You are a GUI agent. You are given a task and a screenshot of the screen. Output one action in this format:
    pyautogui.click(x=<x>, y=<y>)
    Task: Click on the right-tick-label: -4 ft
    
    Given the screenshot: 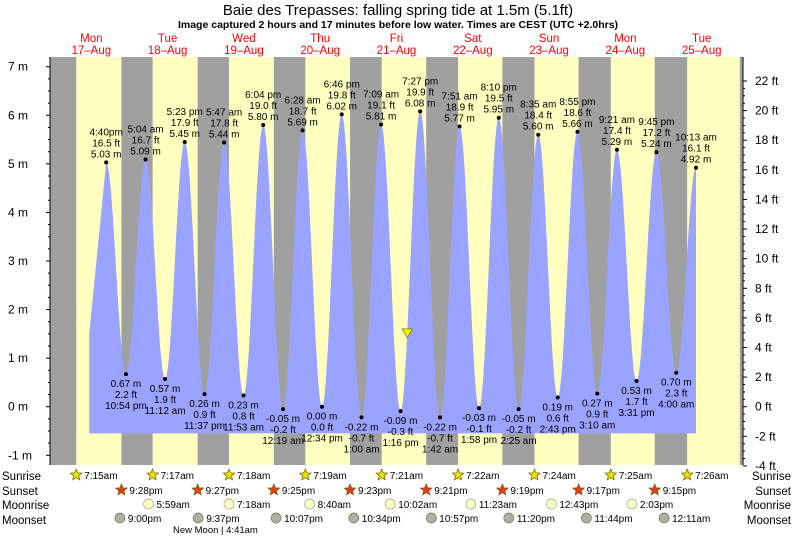 What is the action you would take?
    pyautogui.click(x=765, y=466)
    